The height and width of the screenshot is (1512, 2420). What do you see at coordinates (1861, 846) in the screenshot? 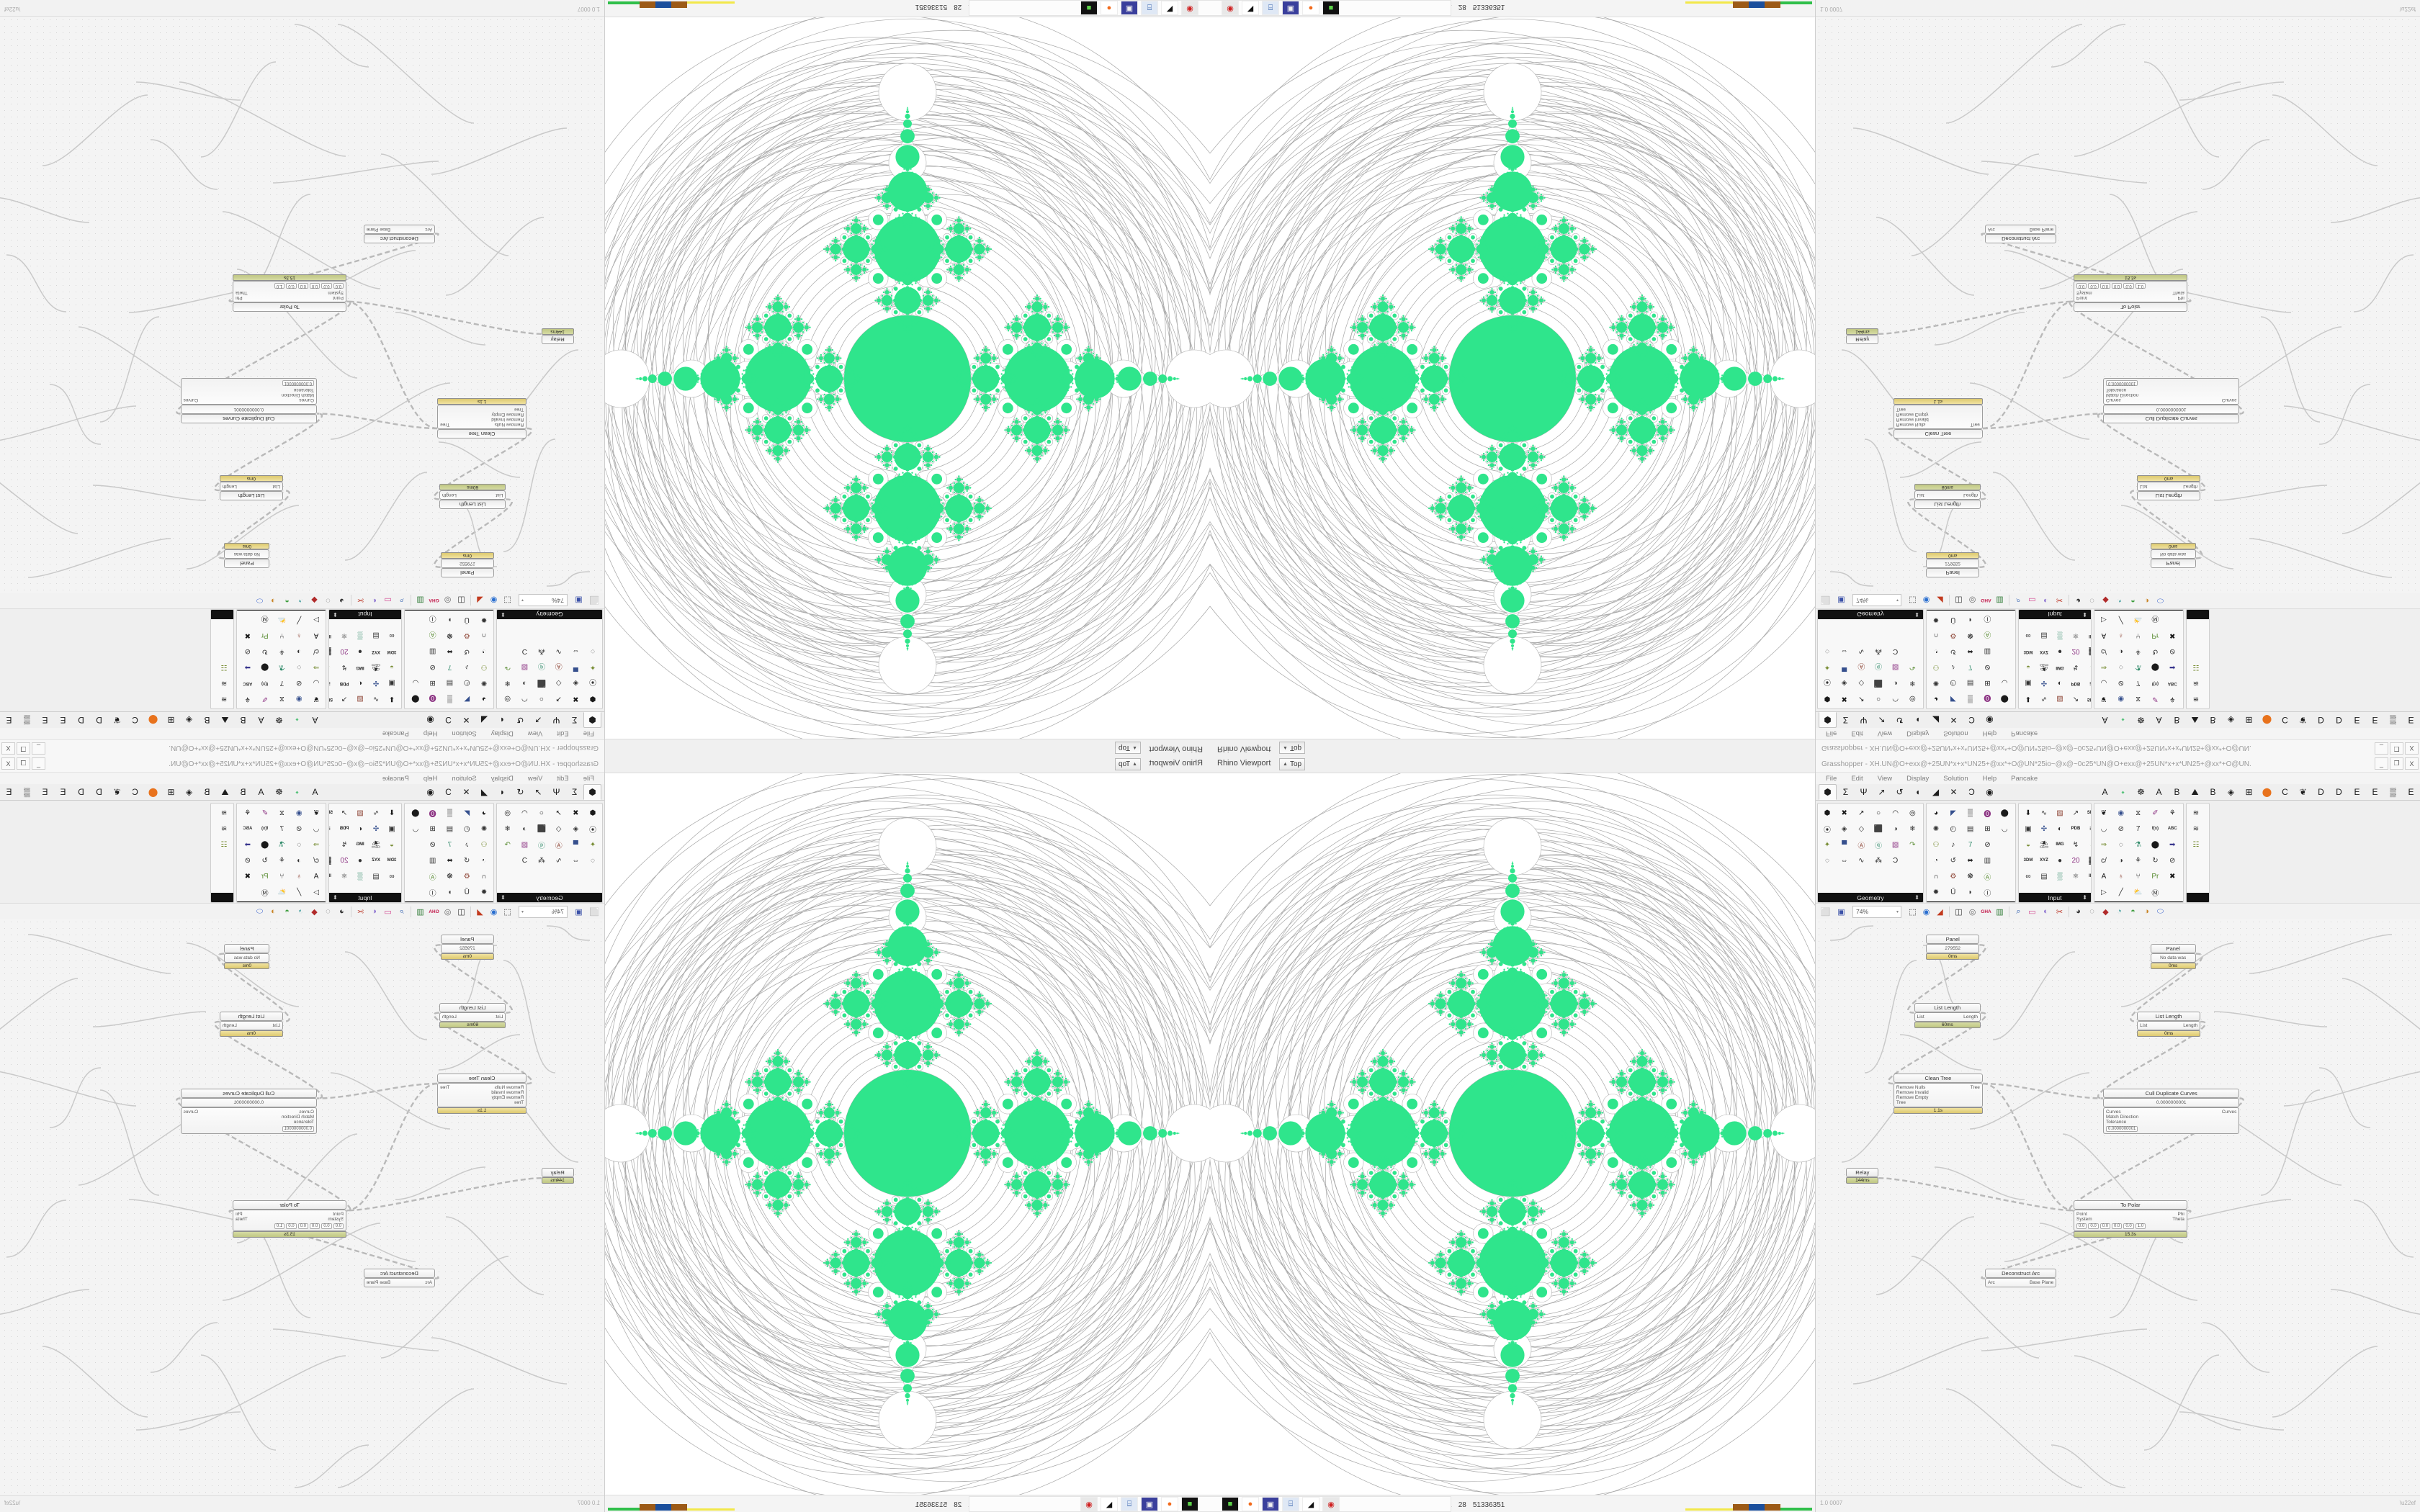
I see `component-icon-10: Ⓐ` at bounding box center [1861, 846].